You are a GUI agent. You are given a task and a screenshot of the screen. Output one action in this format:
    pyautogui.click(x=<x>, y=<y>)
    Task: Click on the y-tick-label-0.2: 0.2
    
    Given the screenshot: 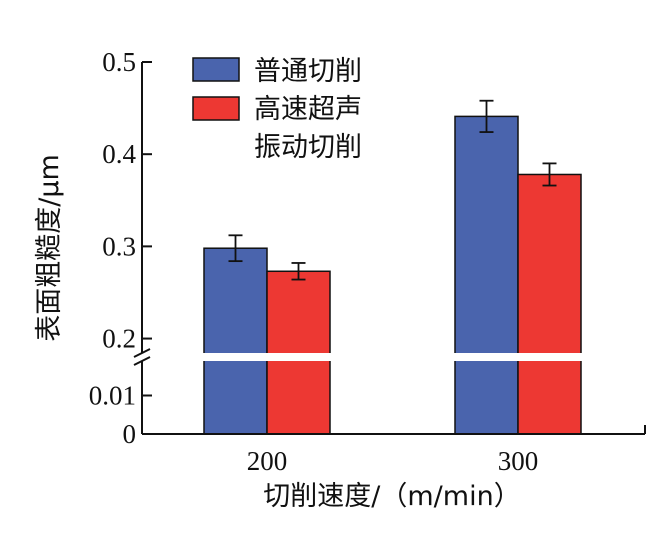 What is the action you would take?
    pyautogui.click(x=119, y=339)
    